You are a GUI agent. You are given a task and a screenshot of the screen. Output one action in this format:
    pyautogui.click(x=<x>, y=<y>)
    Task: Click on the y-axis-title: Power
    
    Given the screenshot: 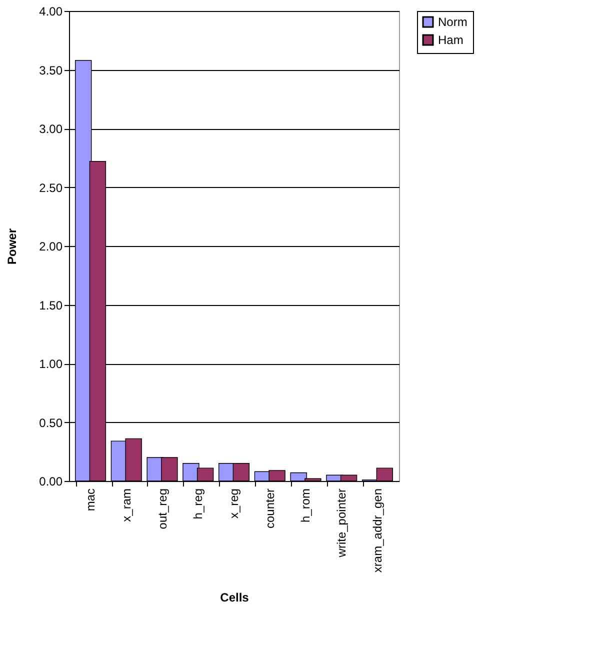 What is the action you would take?
    pyautogui.click(x=12, y=246)
    